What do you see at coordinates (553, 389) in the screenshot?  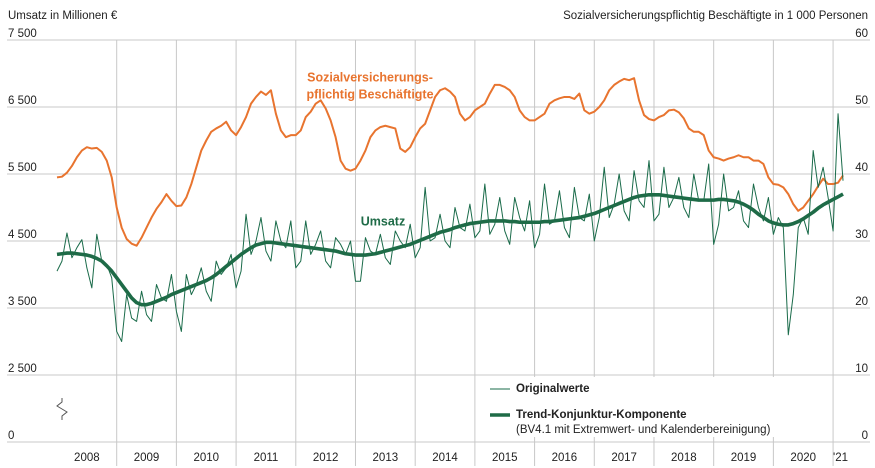 I see `legend-label: Originalwerte` at bounding box center [553, 389].